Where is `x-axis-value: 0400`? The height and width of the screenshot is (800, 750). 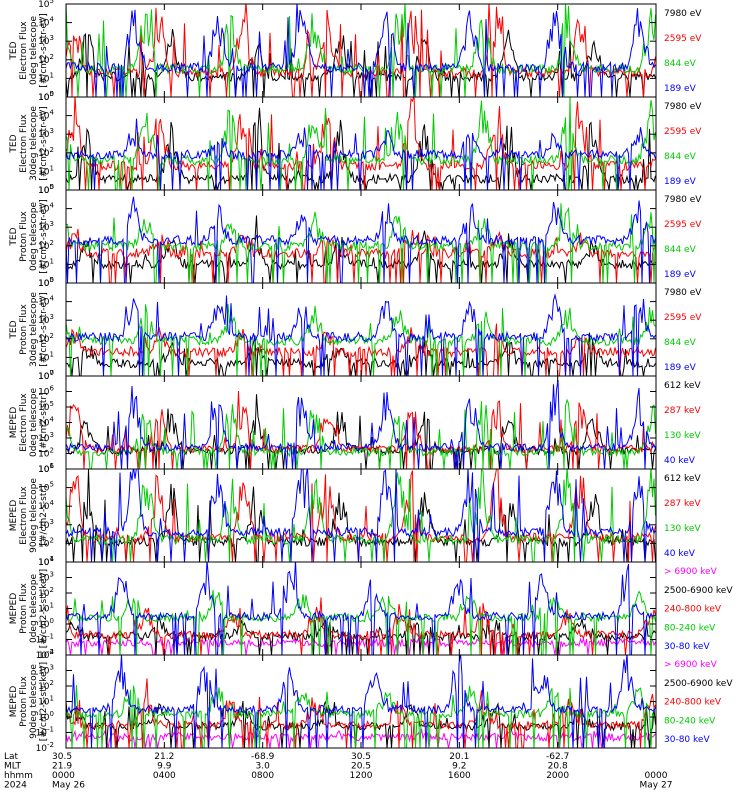 x-axis-value: 0400 is located at coordinates (164, 776).